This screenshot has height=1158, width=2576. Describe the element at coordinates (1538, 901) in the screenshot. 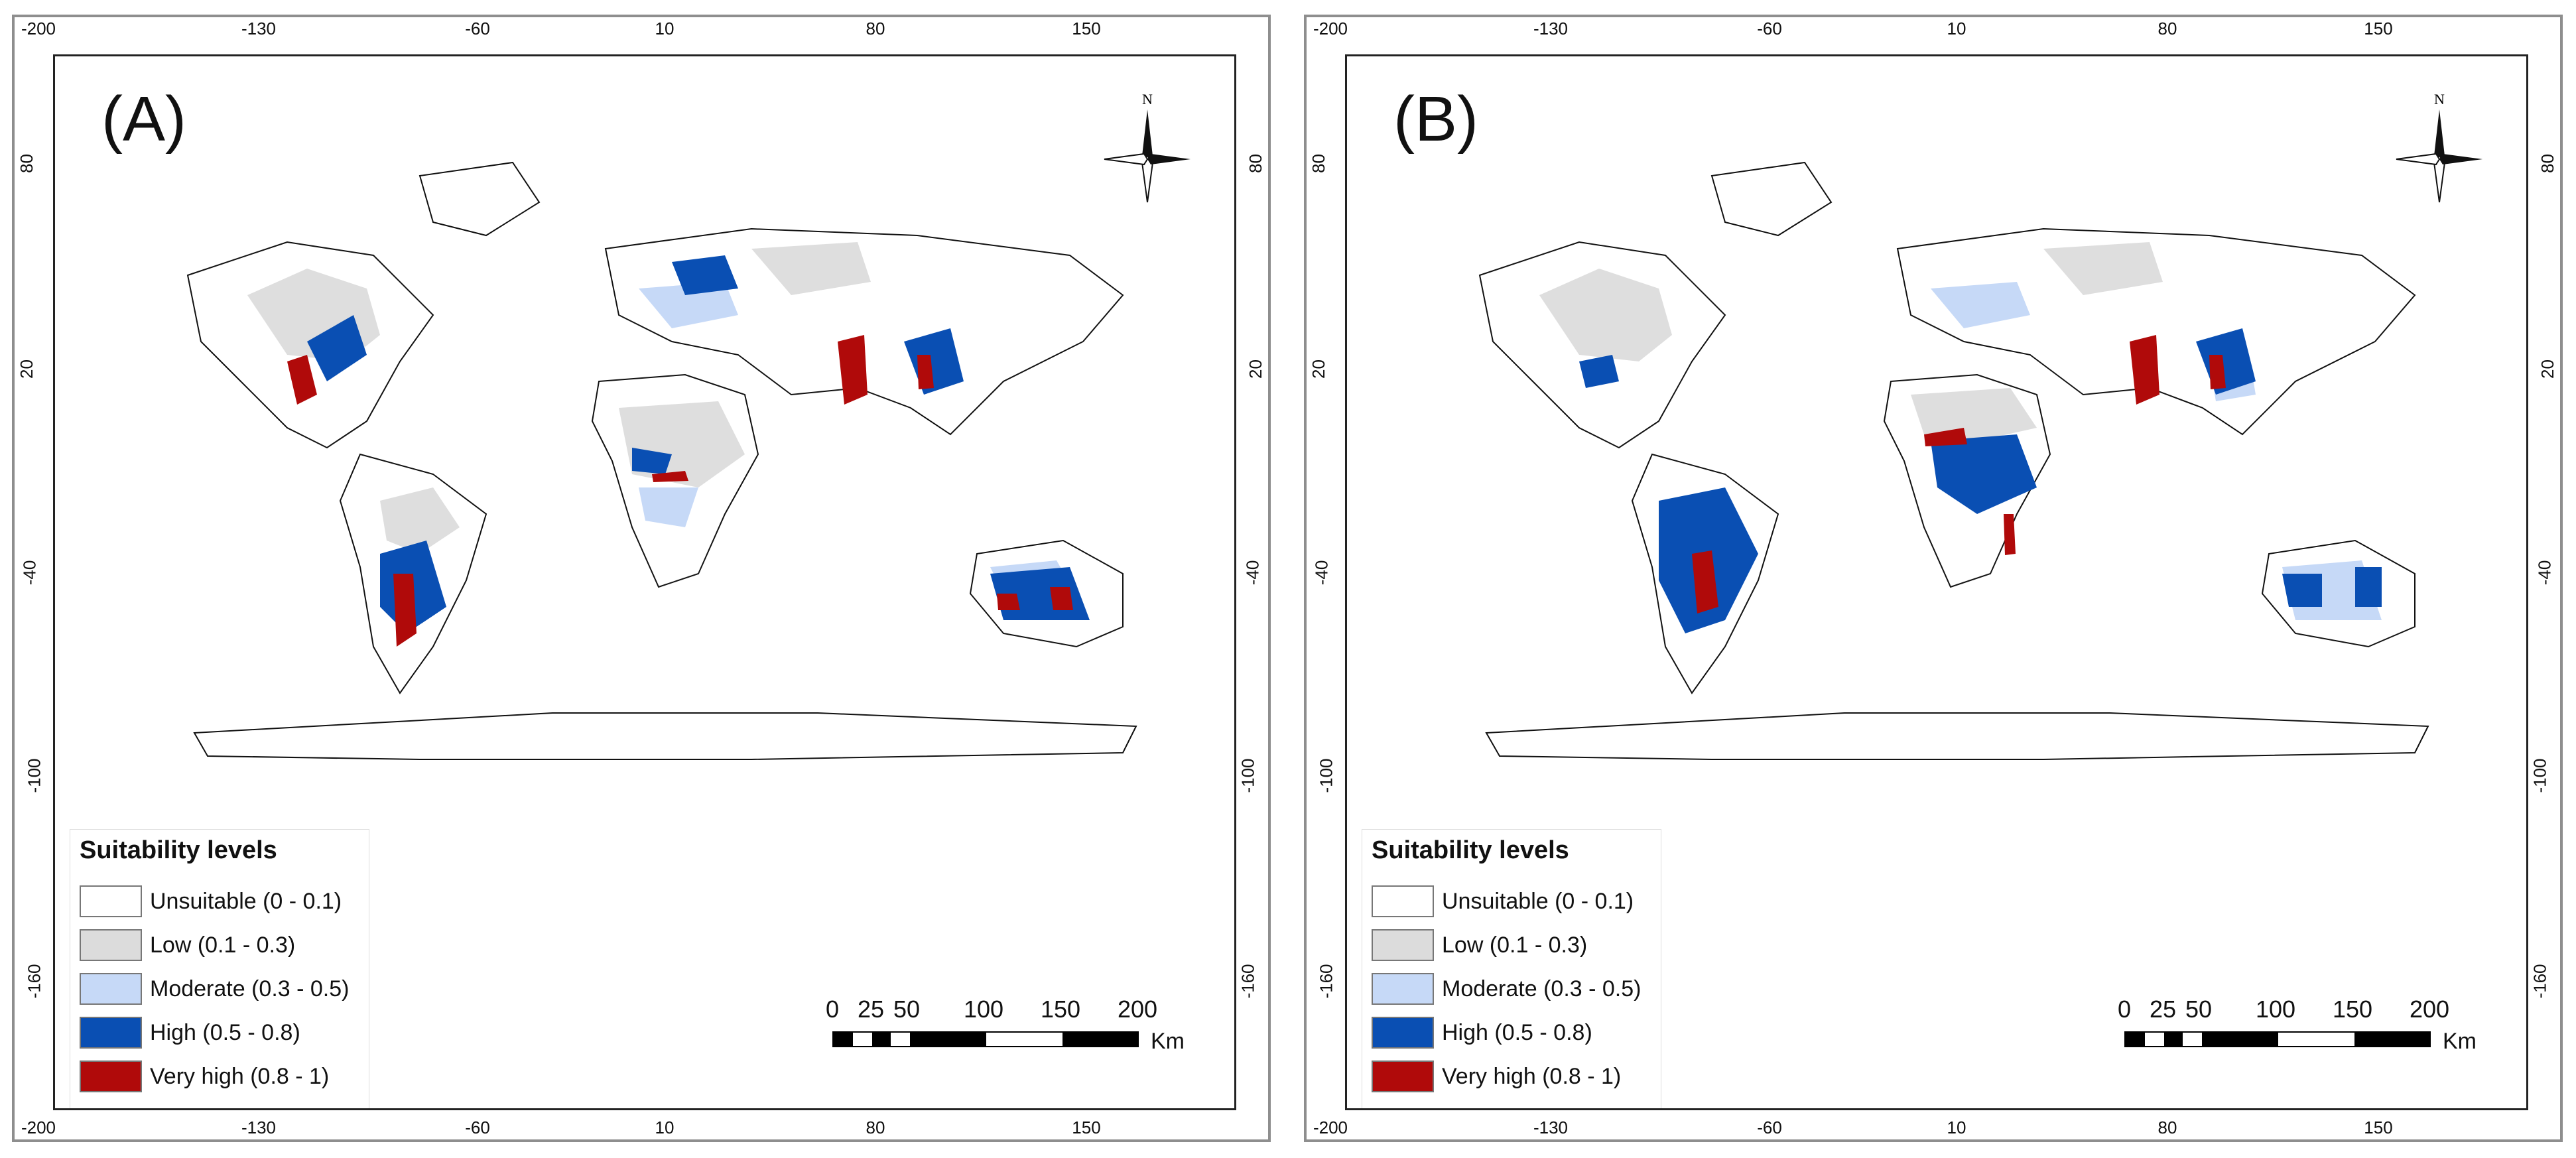

I see `legend-label: Unsuitable (0 - 0.1)` at that location.